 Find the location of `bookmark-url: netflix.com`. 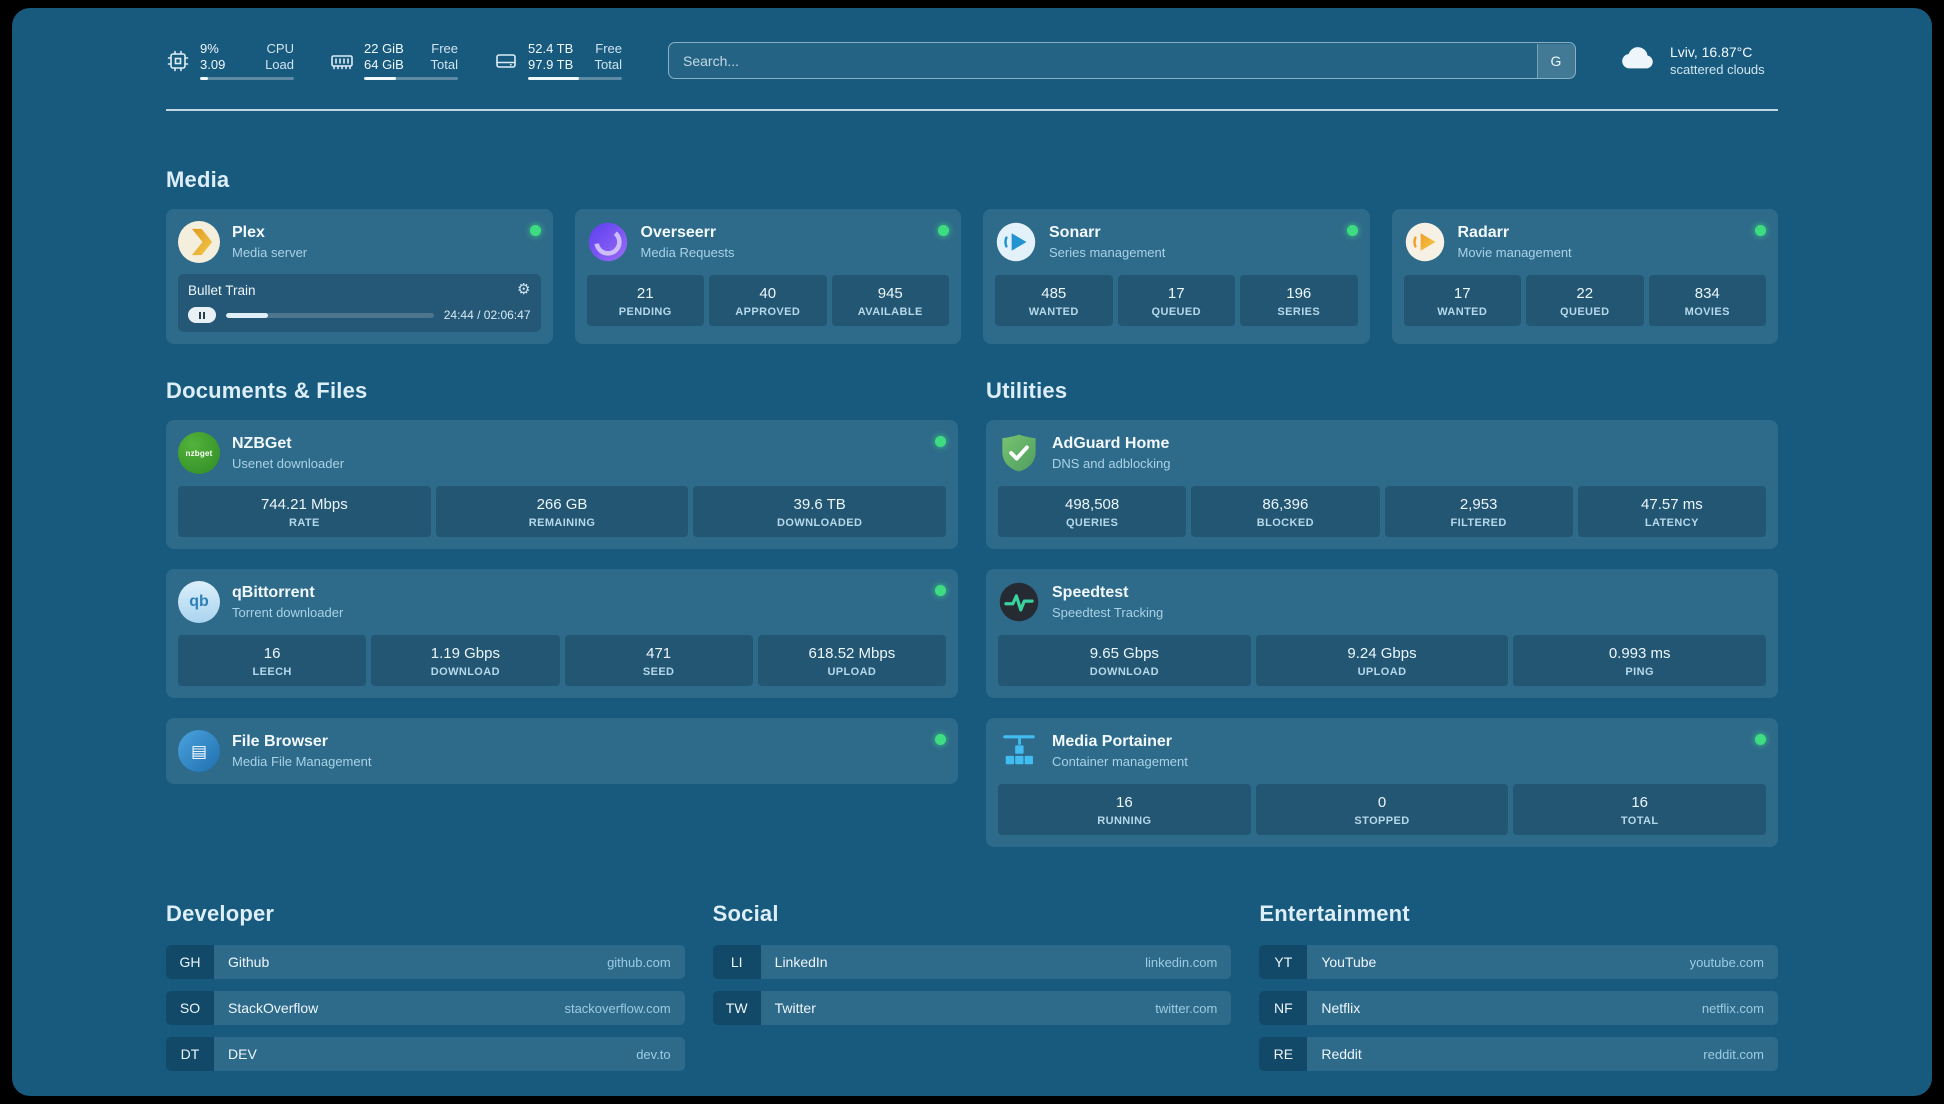

bookmark-url: netflix.com is located at coordinates (1732, 1008).